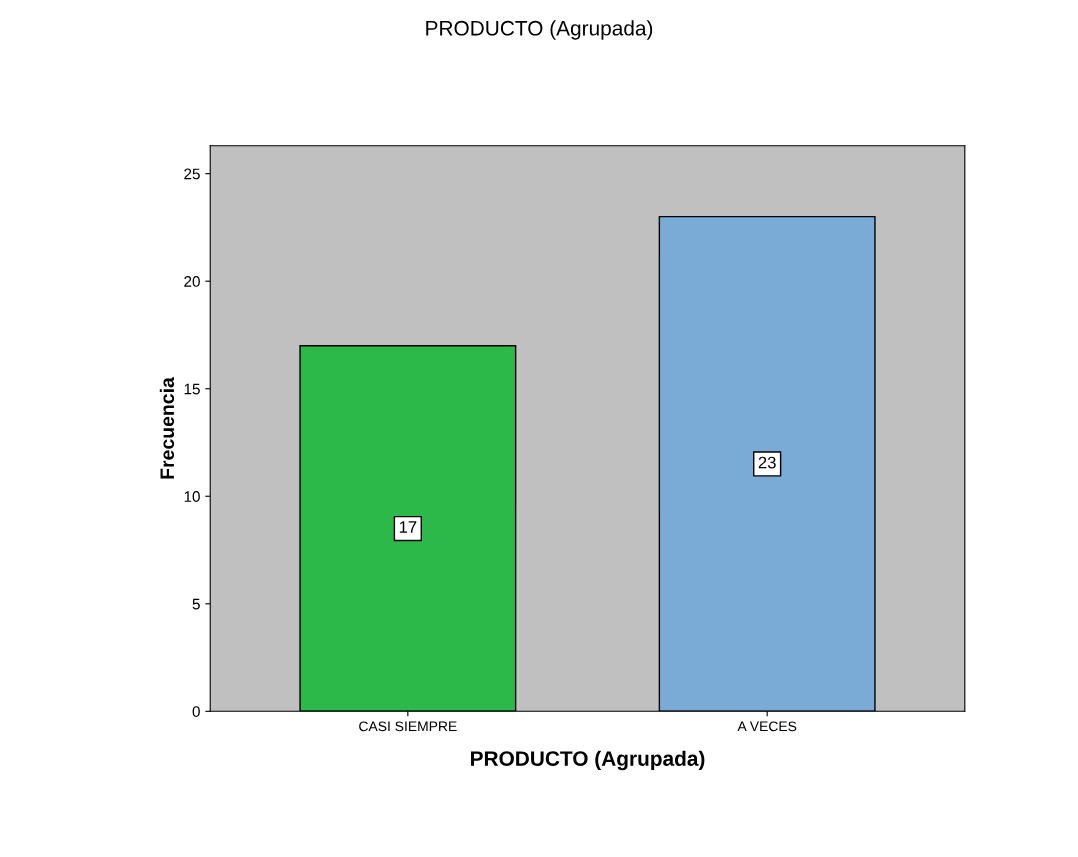 This screenshot has height=857, width=1078. Describe the element at coordinates (408, 527) in the screenshot. I see `data-label: 17` at that location.